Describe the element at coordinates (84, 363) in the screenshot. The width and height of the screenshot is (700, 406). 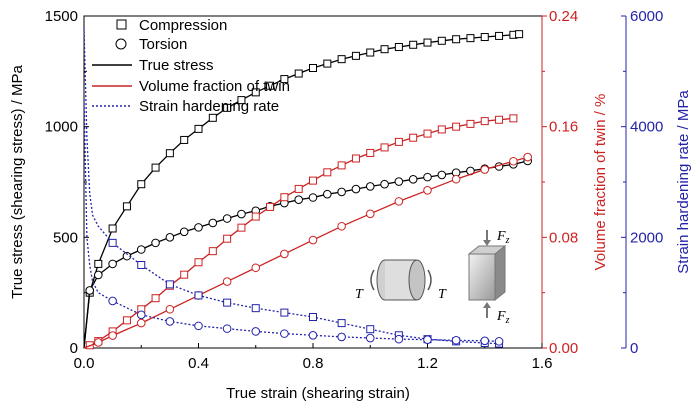
I see `x-tick-label: 0.0` at that location.